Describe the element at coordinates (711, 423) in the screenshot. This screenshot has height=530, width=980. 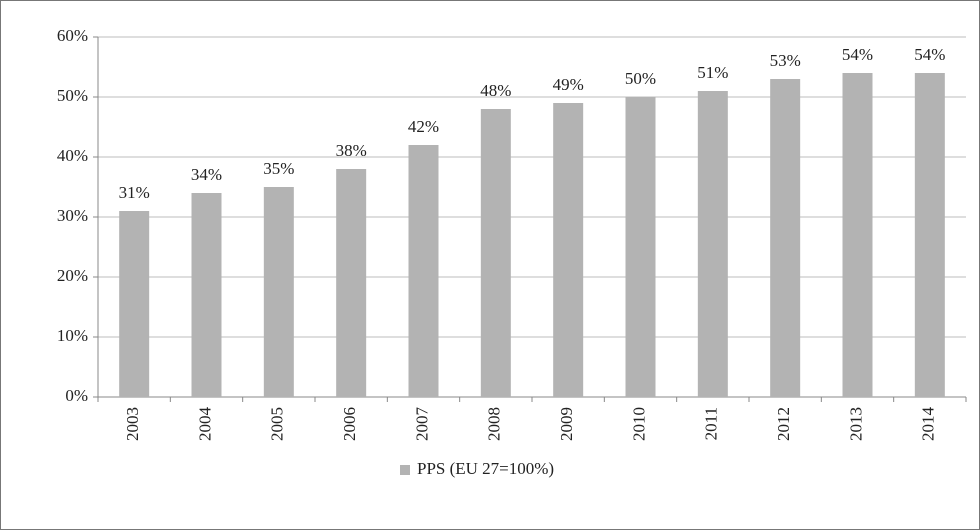
I see `x-tick-label: 2011` at that location.